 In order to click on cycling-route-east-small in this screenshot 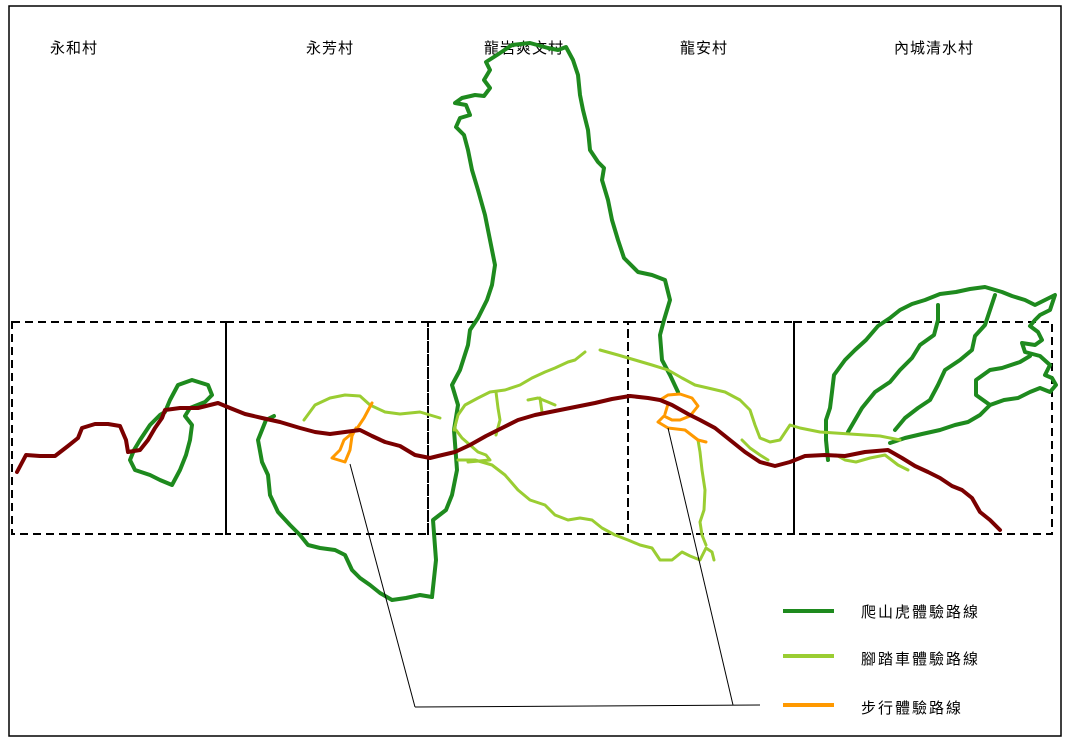, I will do `click(872, 462)`.